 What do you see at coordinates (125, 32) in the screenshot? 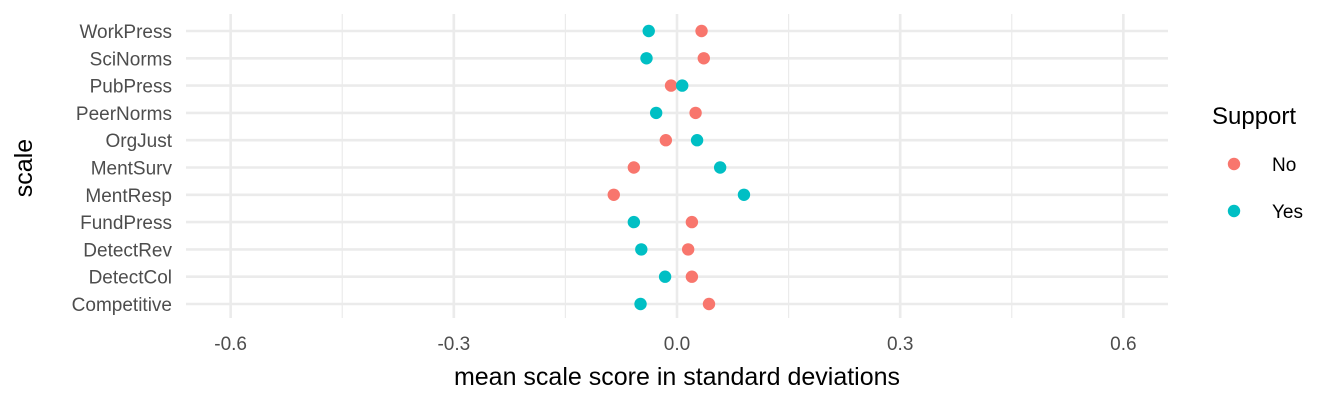
I see `y-tick-label: WorkPress` at bounding box center [125, 32].